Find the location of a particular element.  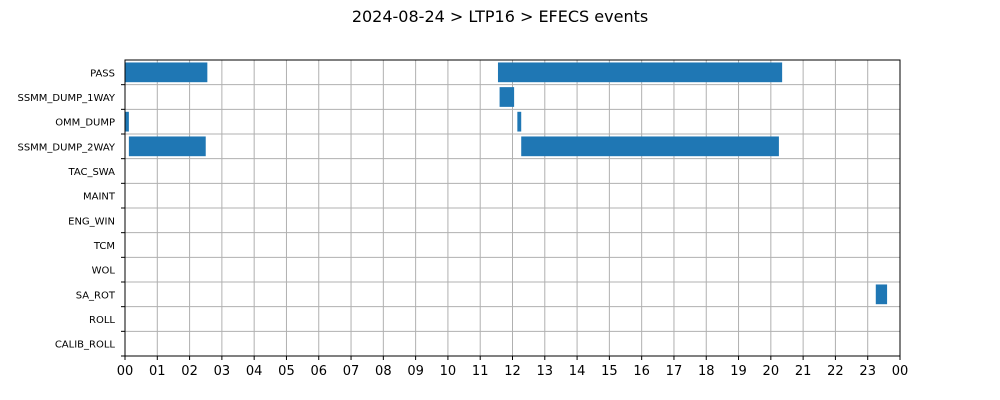

x-tick-label: 03 is located at coordinates (222, 371).